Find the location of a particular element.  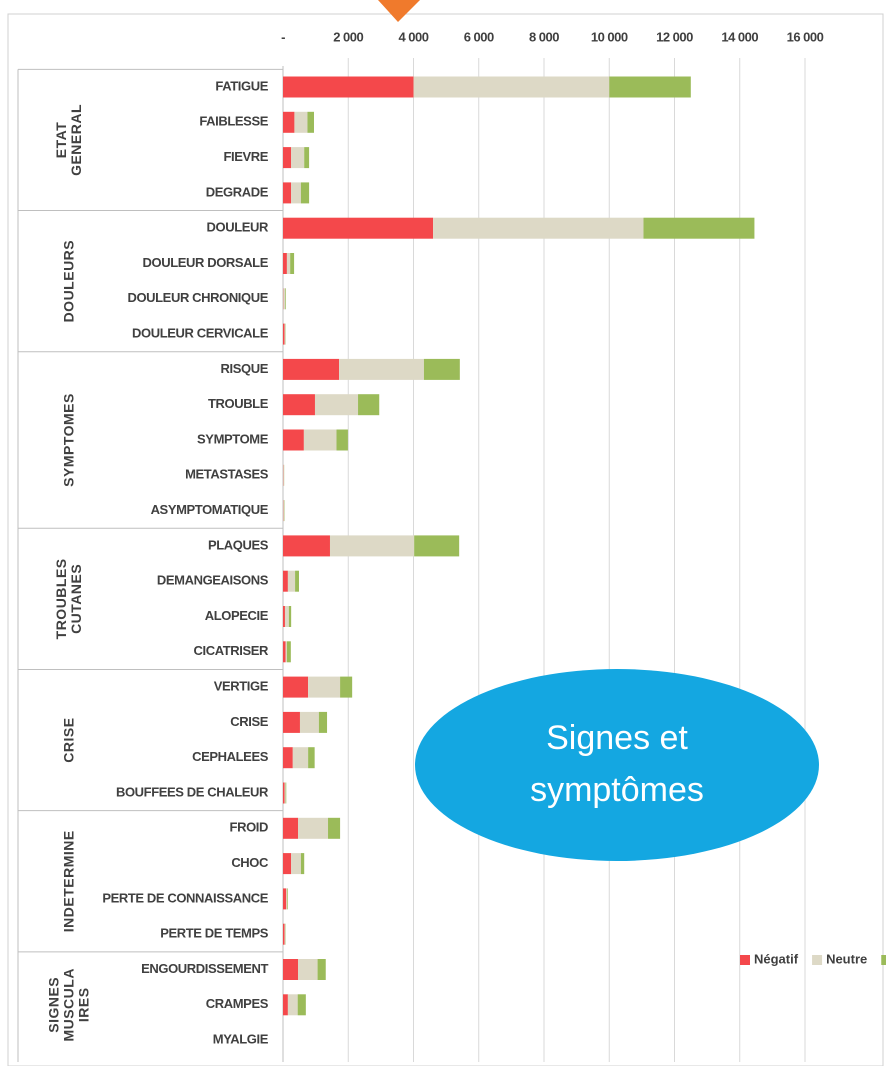

category-label: DEGRADE is located at coordinates (237, 191).